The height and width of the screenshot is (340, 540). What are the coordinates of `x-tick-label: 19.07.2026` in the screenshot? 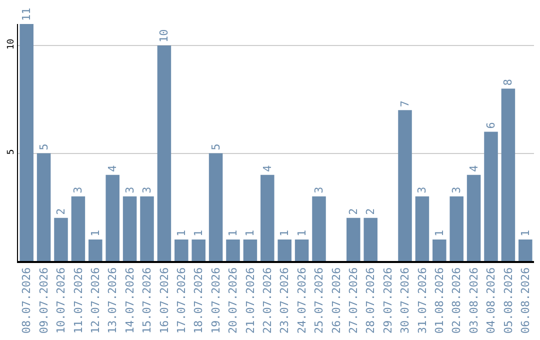 It's located at (215, 300).